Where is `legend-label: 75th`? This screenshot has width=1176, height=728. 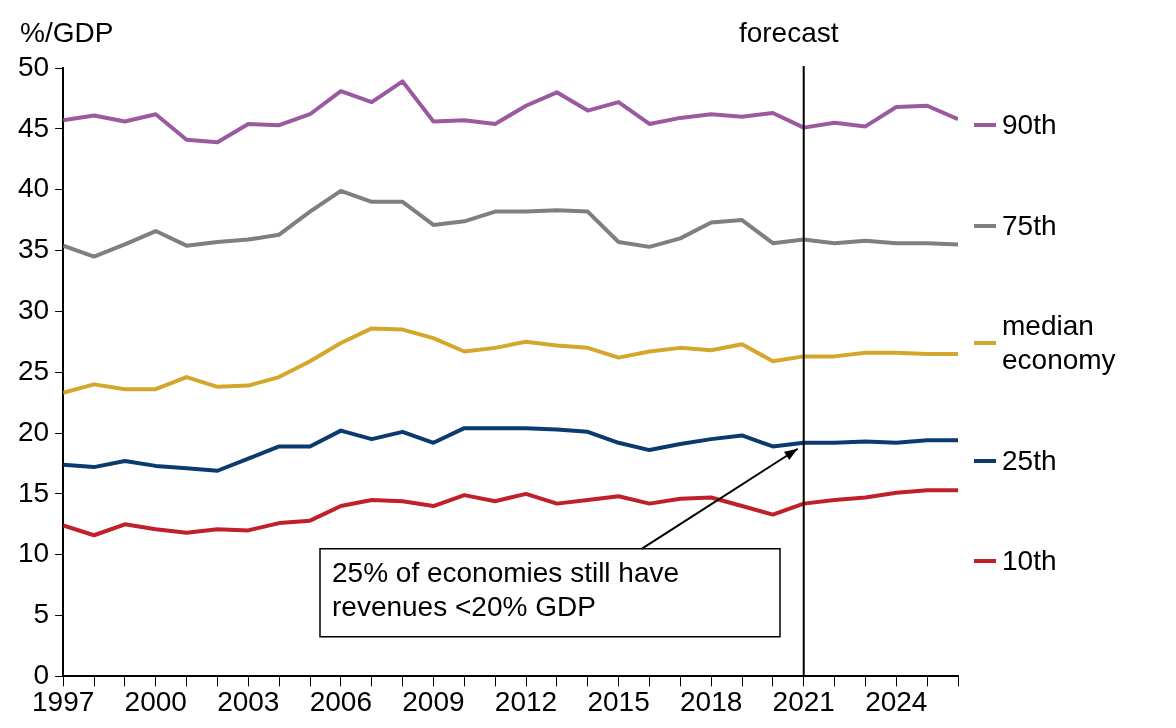 legend-label: 75th is located at coordinates (1029, 225).